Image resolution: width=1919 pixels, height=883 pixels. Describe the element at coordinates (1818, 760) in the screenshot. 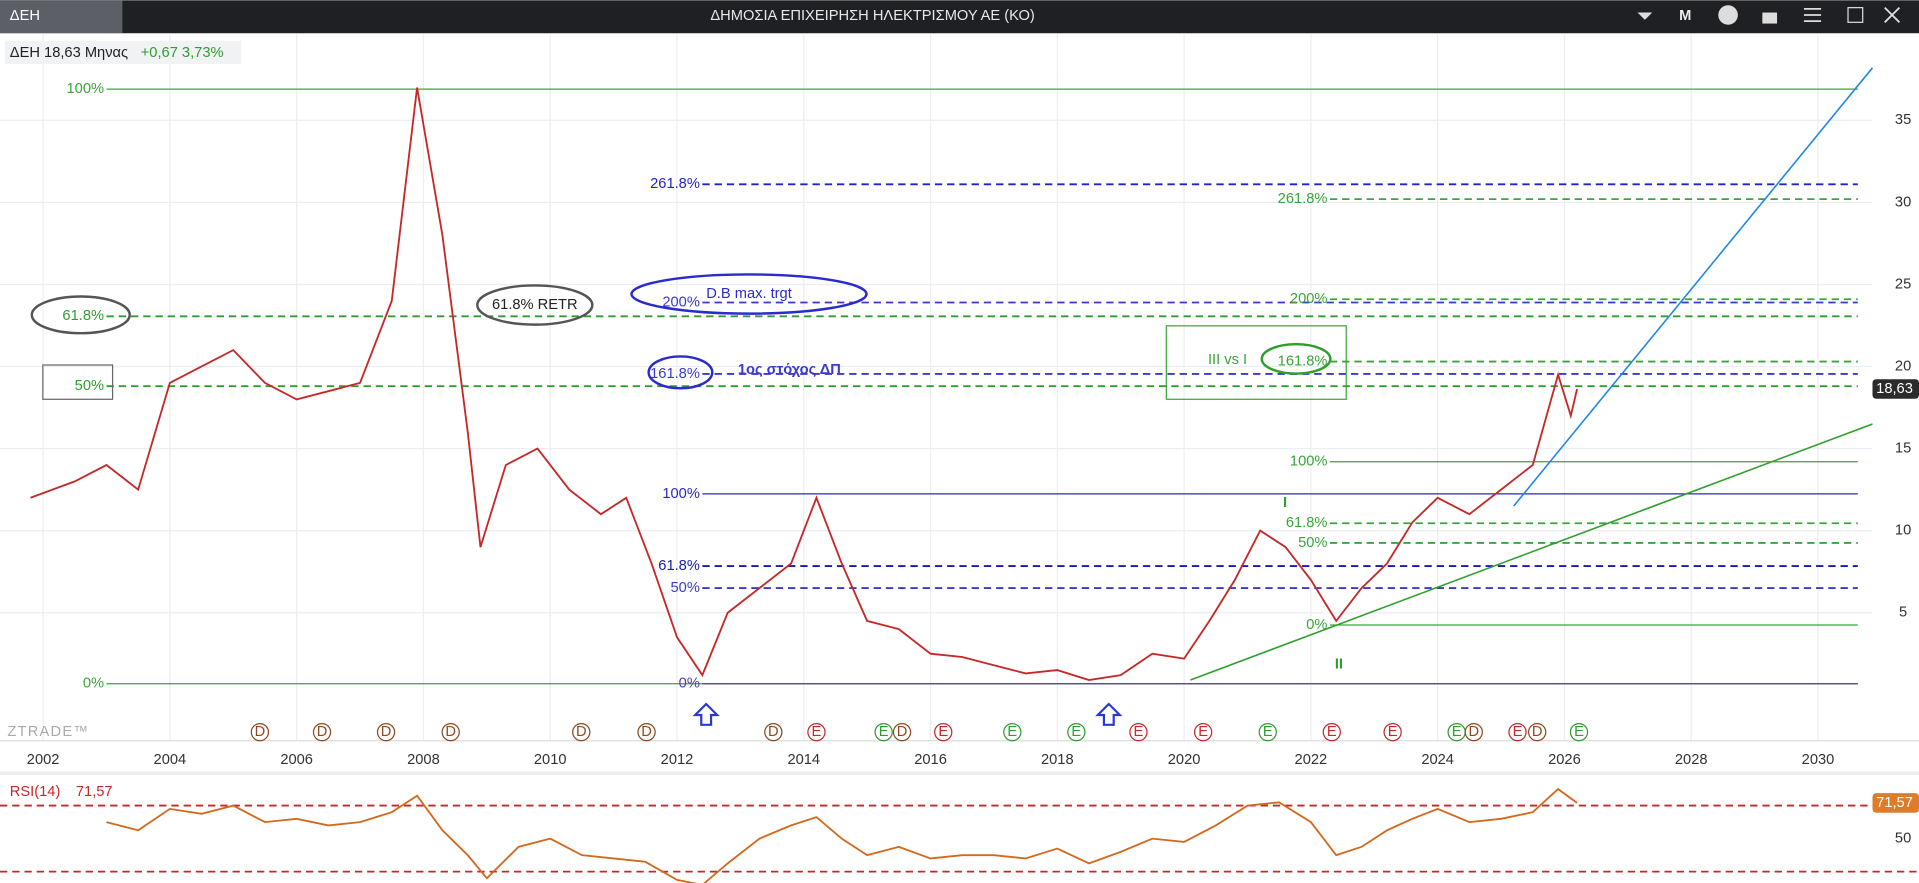

I see `x-tick-label: 2030` at that location.